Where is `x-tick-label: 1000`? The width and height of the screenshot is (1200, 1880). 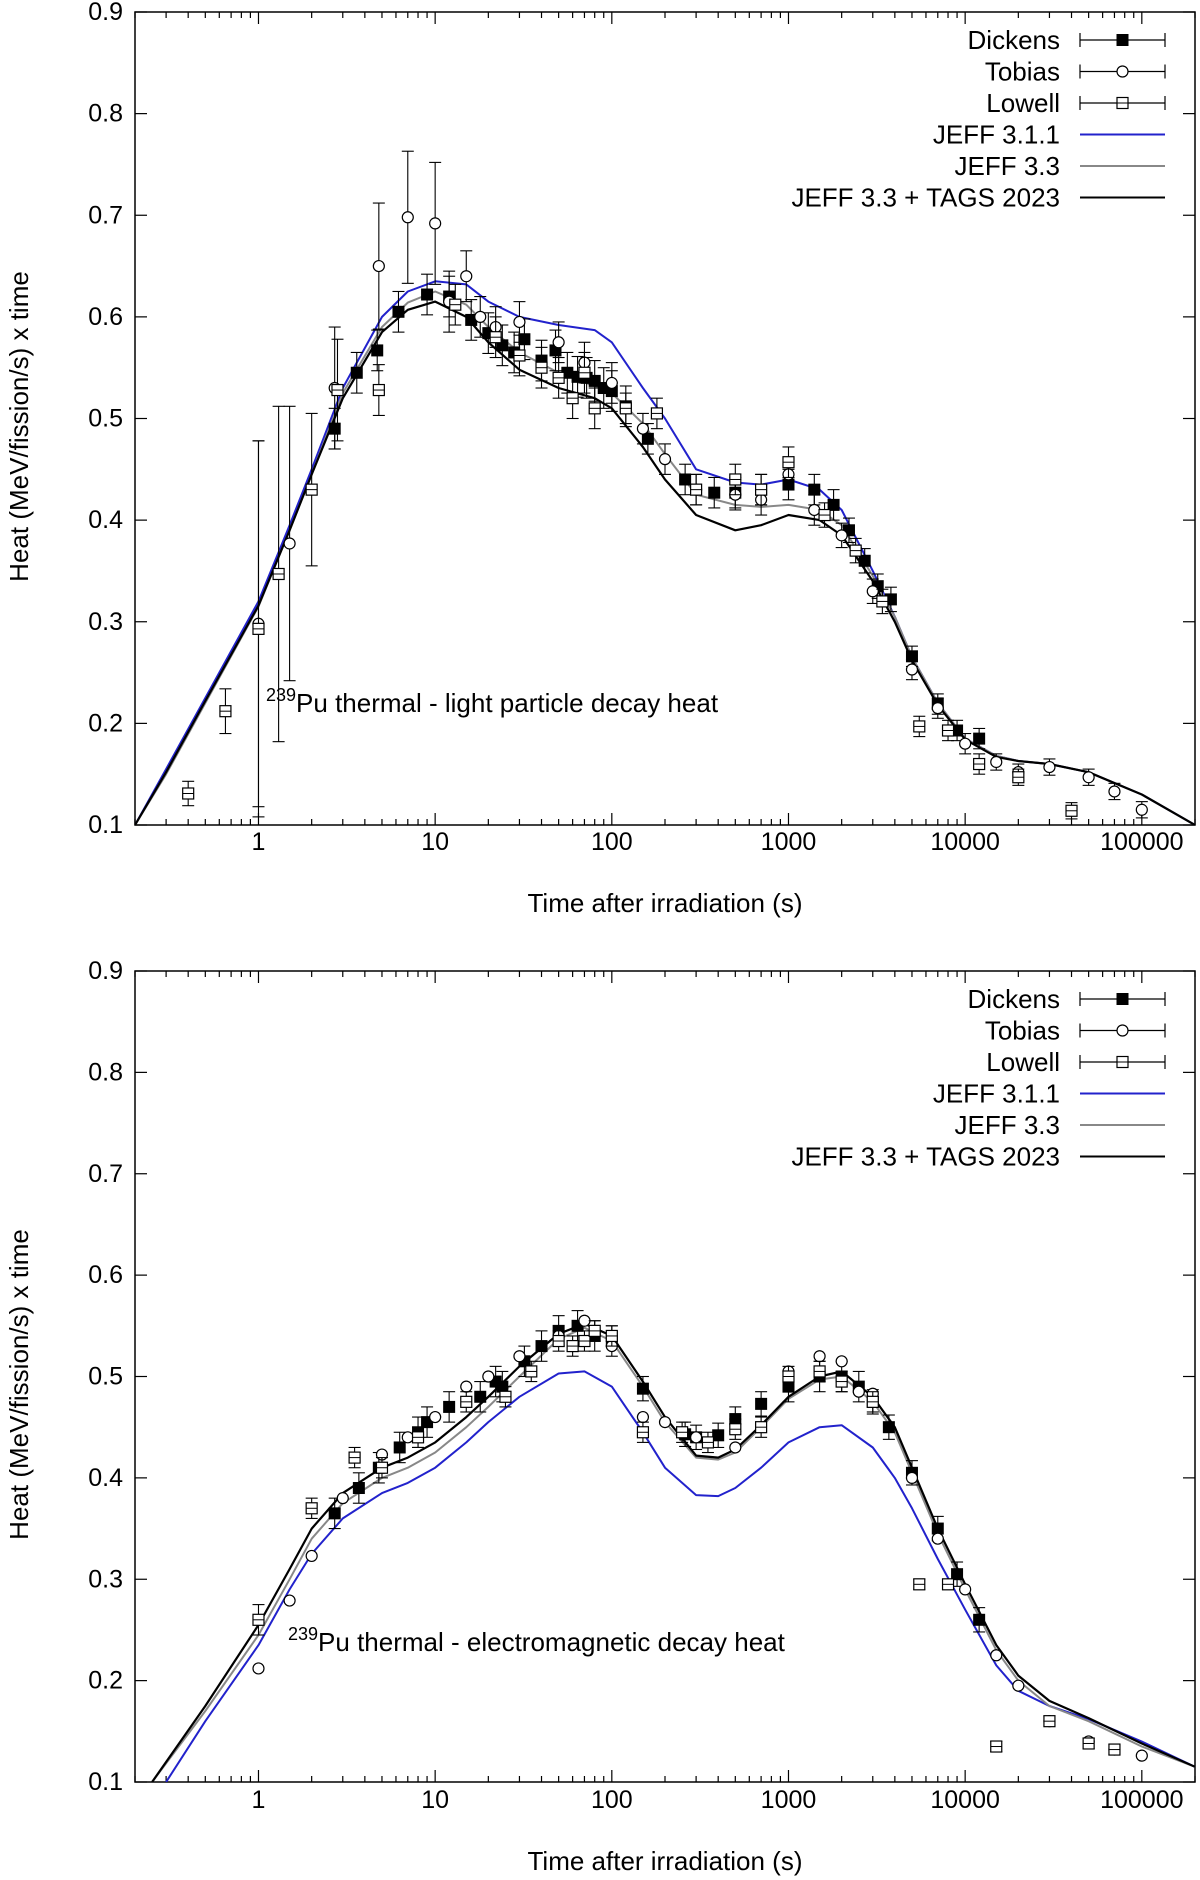 x-tick-label: 1000 is located at coordinates (789, 842).